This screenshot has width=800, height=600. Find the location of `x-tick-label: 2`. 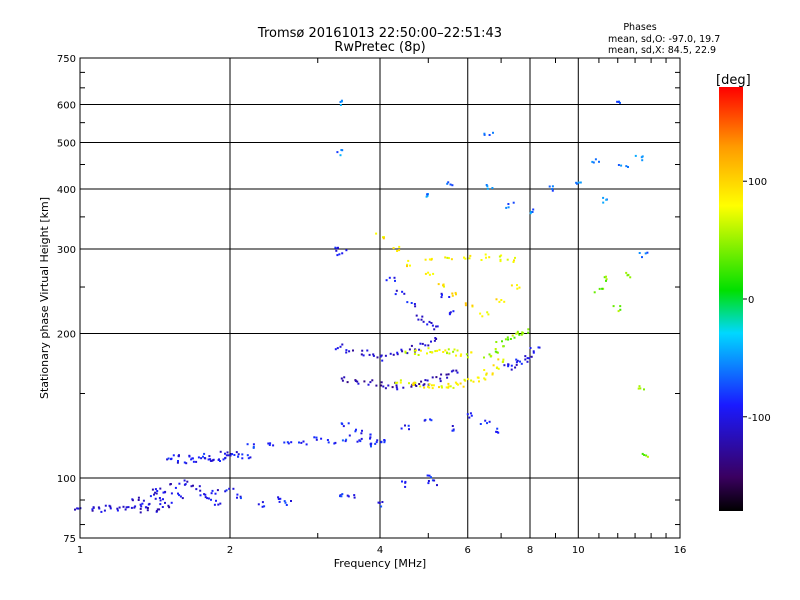

x-tick-label: 2 is located at coordinates (230, 550).